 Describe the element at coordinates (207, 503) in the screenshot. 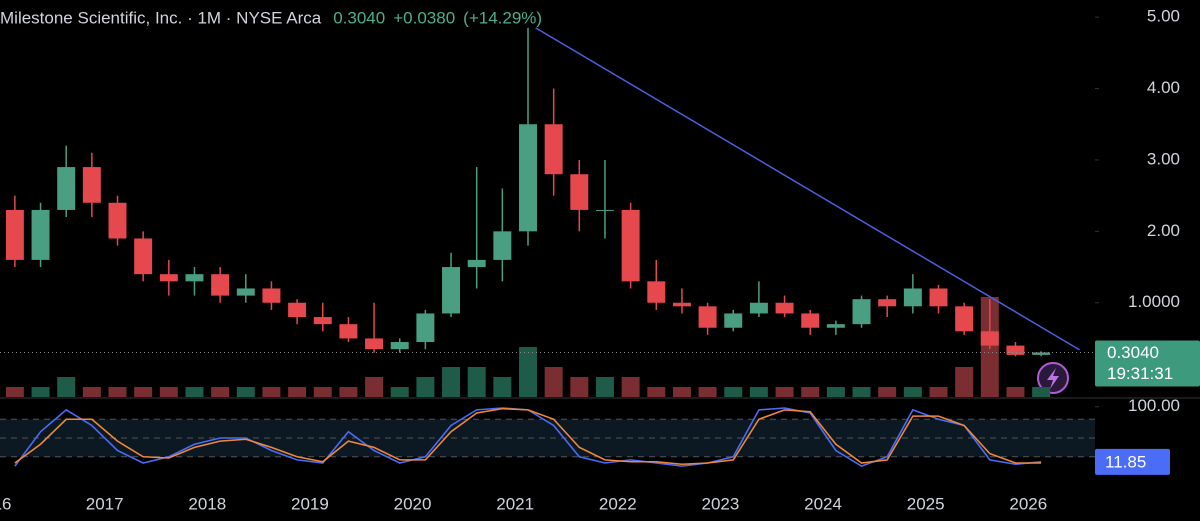

I see `x-tick-label: 2018` at that location.